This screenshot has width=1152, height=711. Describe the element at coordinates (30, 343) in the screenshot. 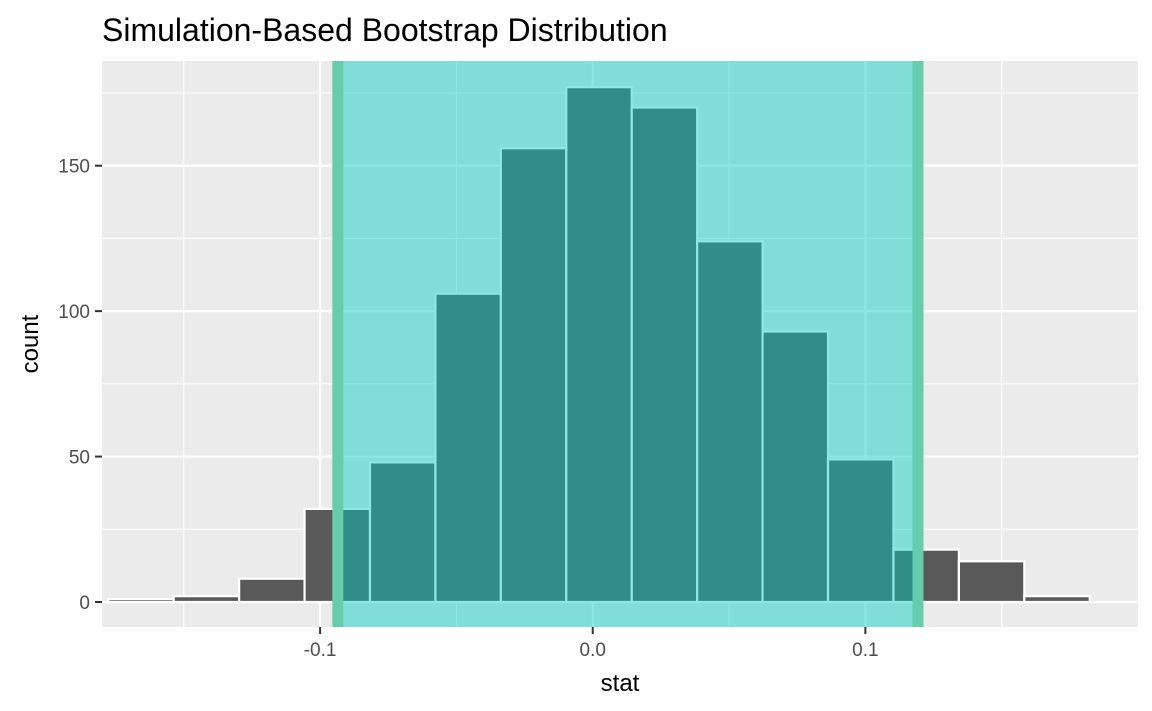

I see `y-axis-title: count` at that location.